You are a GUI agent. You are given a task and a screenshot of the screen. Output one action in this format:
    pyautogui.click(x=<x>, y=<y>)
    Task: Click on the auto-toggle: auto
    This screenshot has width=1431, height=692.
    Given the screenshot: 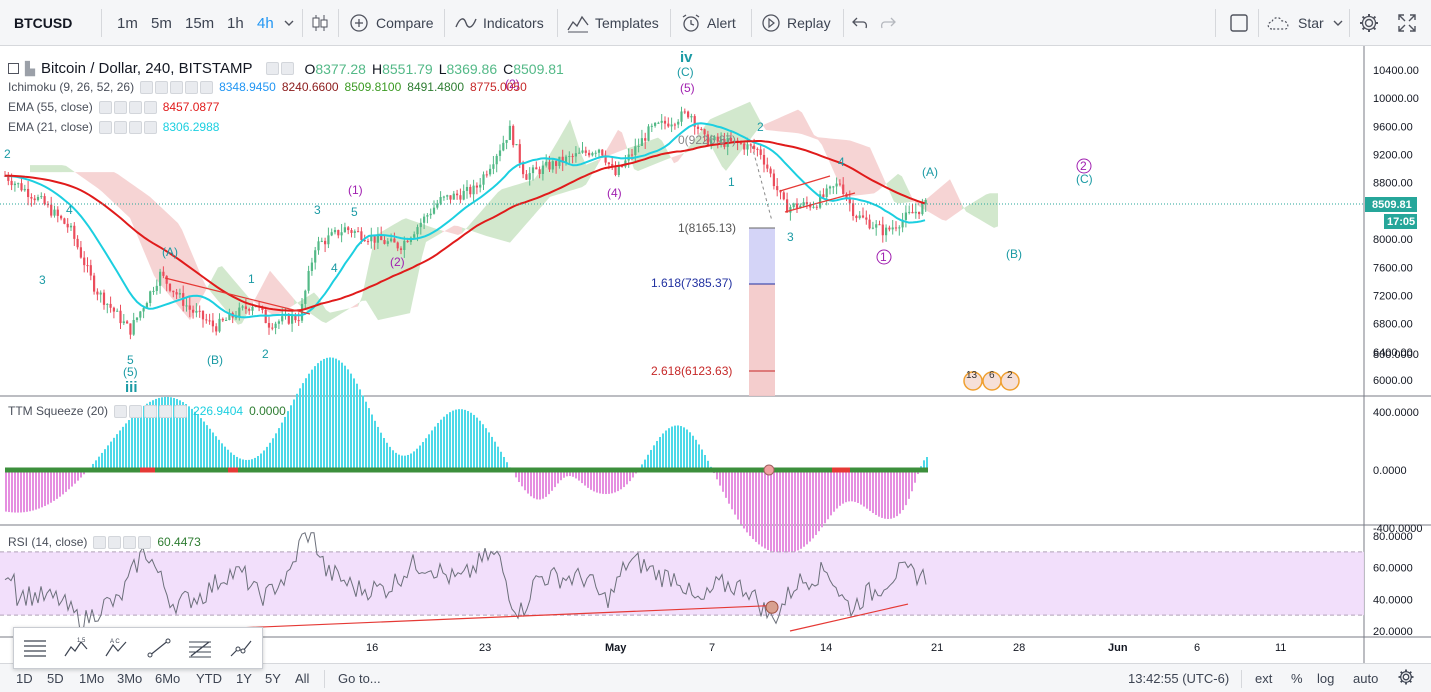 What is the action you would take?
    pyautogui.click(x=1366, y=678)
    